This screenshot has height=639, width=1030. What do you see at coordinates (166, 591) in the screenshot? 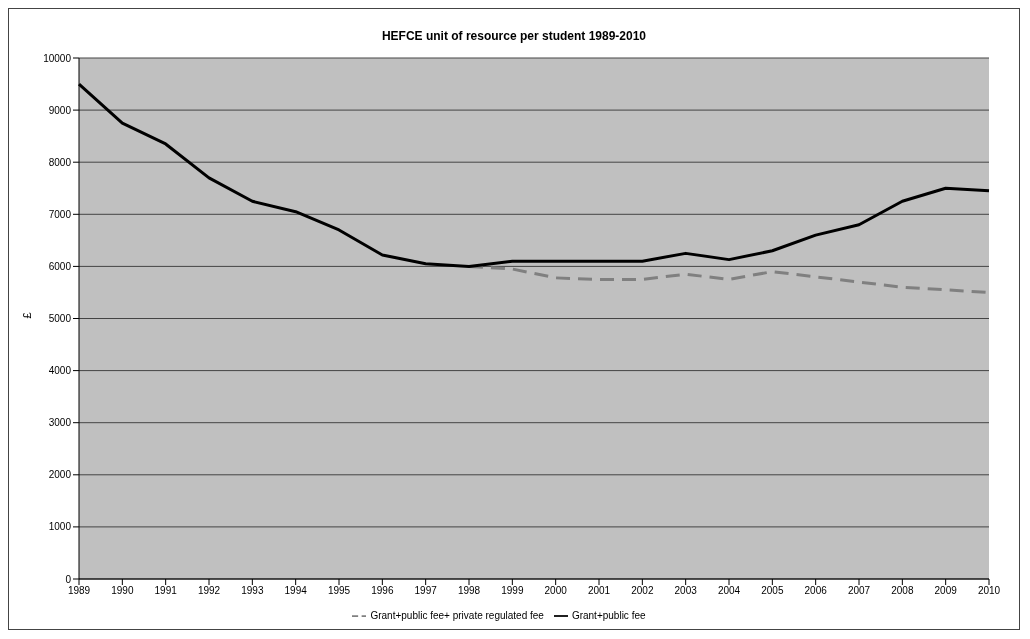
I see `x-tick-label: 1991` at bounding box center [166, 591].